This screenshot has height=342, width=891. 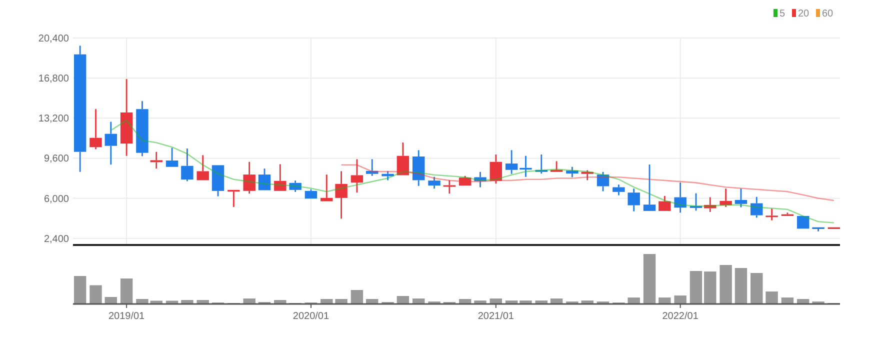 What do you see at coordinates (54, 39) in the screenshot?
I see `y-tick-label: 20,400` at bounding box center [54, 39].